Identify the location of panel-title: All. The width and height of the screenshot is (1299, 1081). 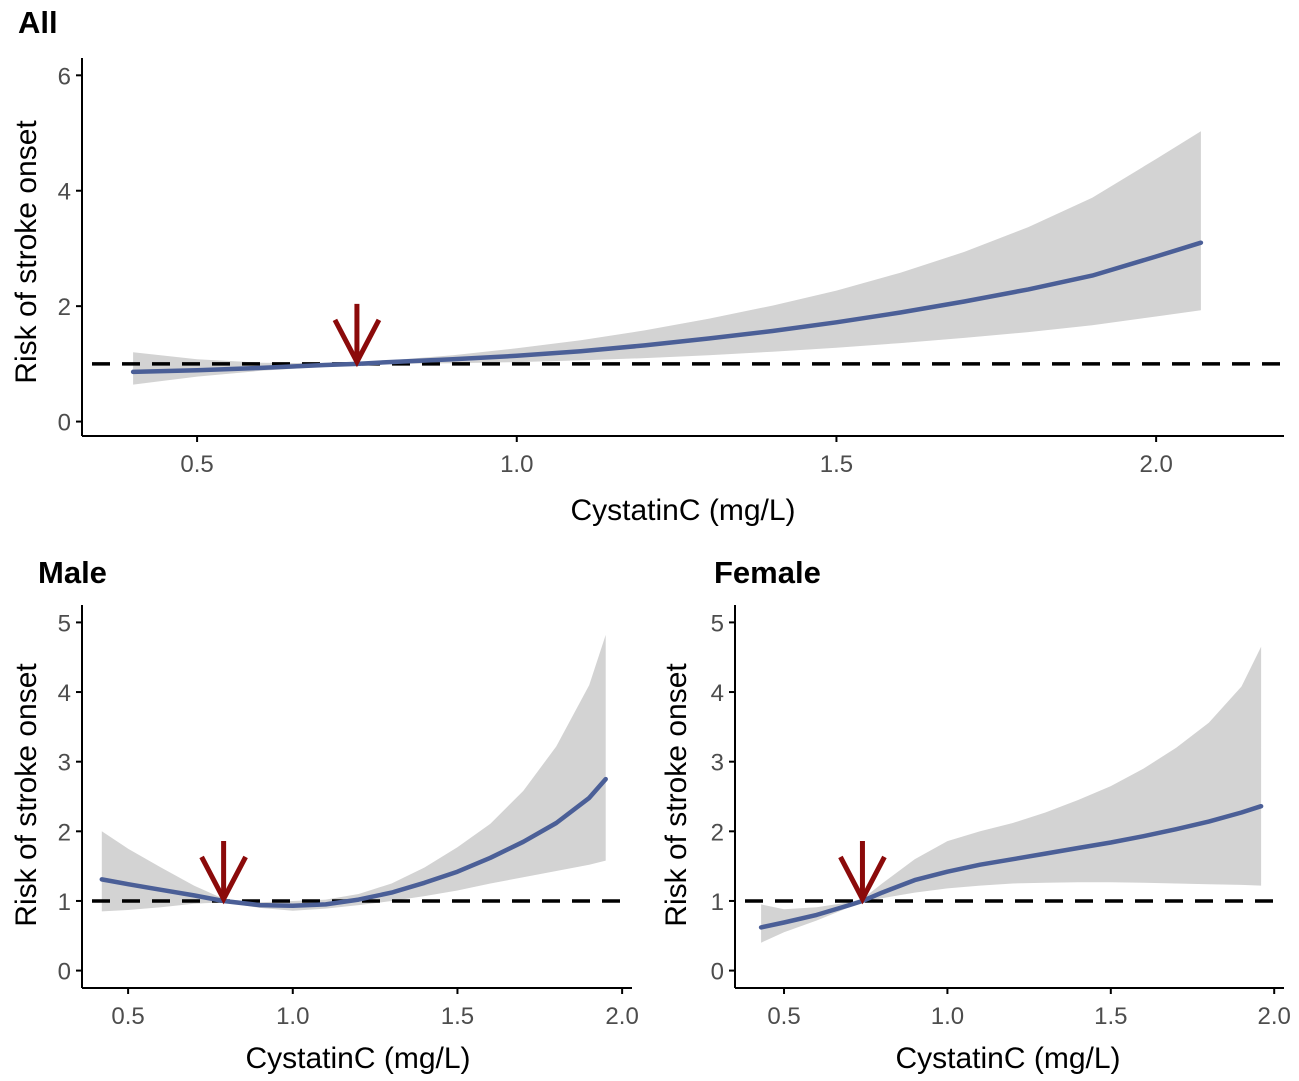
(38, 22).